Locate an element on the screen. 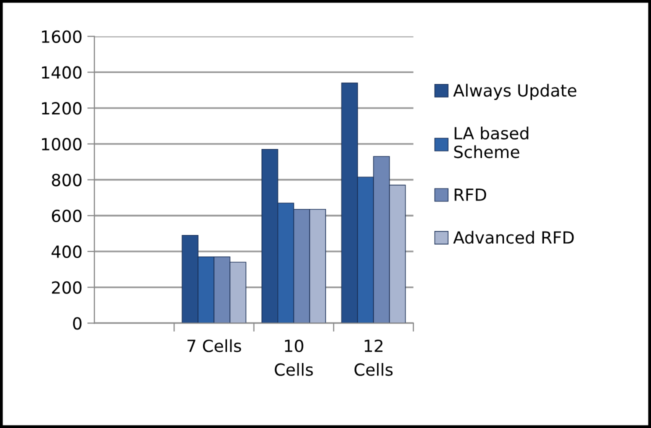  legend-label: LA based Scheme is located at coordinates (491, 142).